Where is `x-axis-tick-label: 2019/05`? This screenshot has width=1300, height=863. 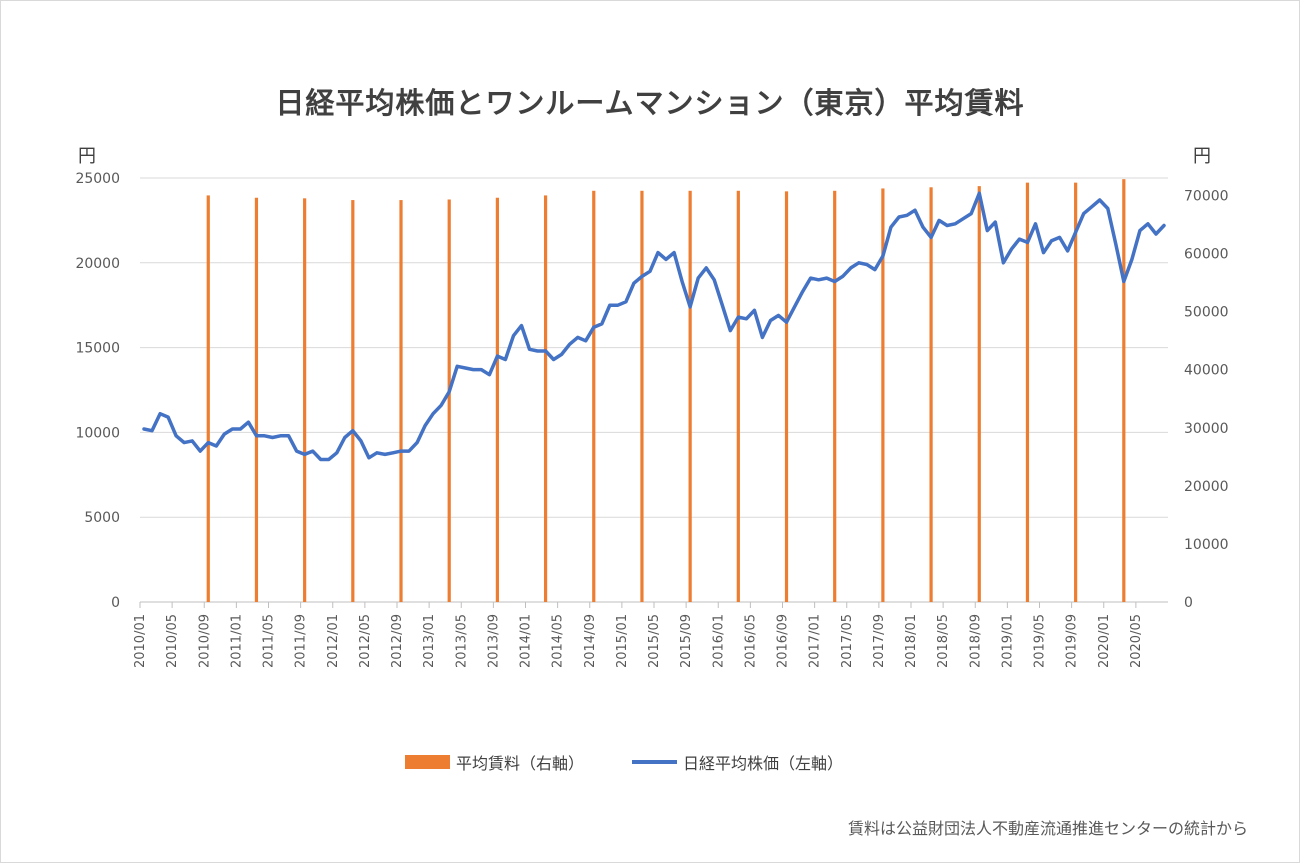 x-axis-tick-label: 2019/05 is located at coordinates (1040, 641).